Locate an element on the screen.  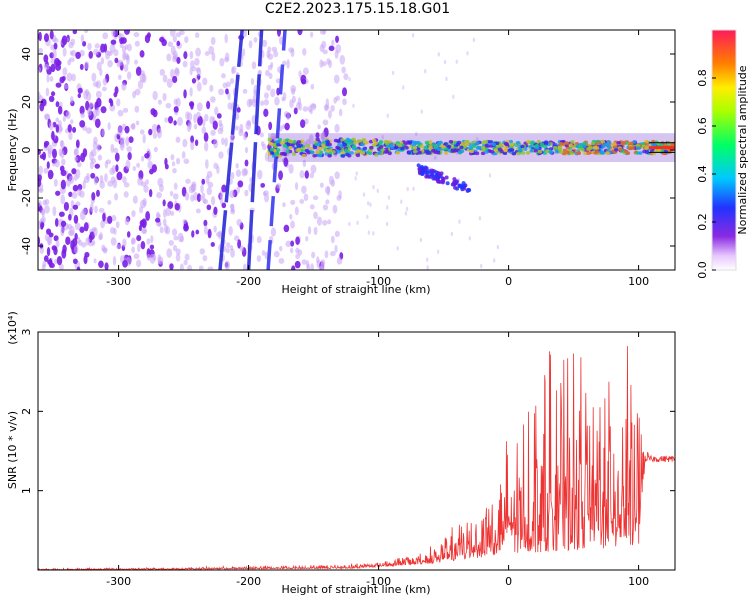
colorbar-frame is located at coordinates (724, 150).